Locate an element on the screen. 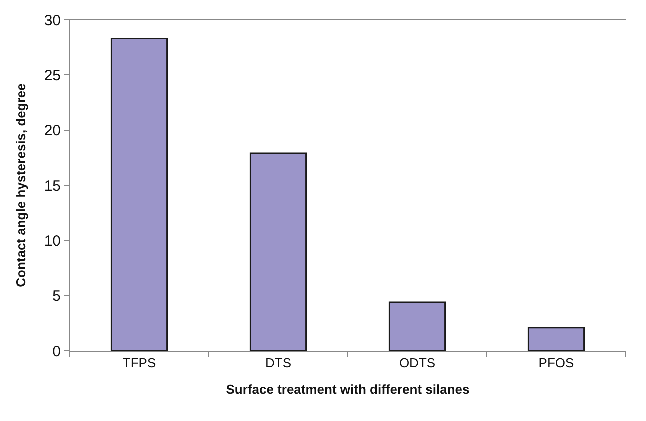  y-tick-label: 0 is located at coordinates (56, 351).